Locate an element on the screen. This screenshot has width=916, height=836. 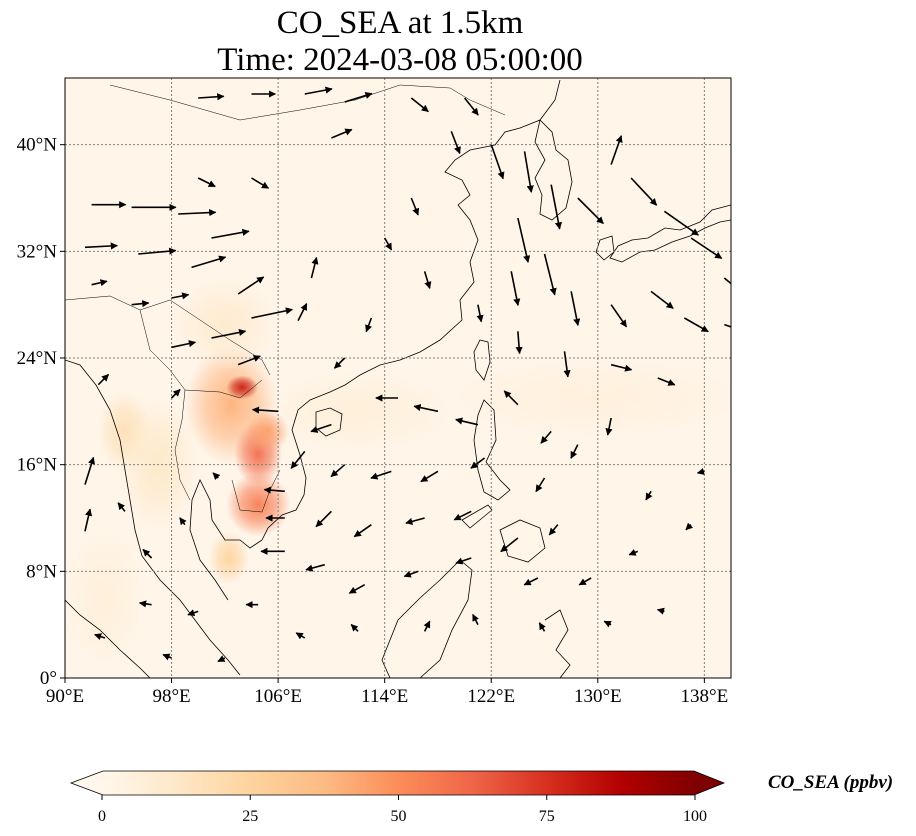
colorbar-label: CO_SEA (ppbv) is located at coordinates (830, 782).